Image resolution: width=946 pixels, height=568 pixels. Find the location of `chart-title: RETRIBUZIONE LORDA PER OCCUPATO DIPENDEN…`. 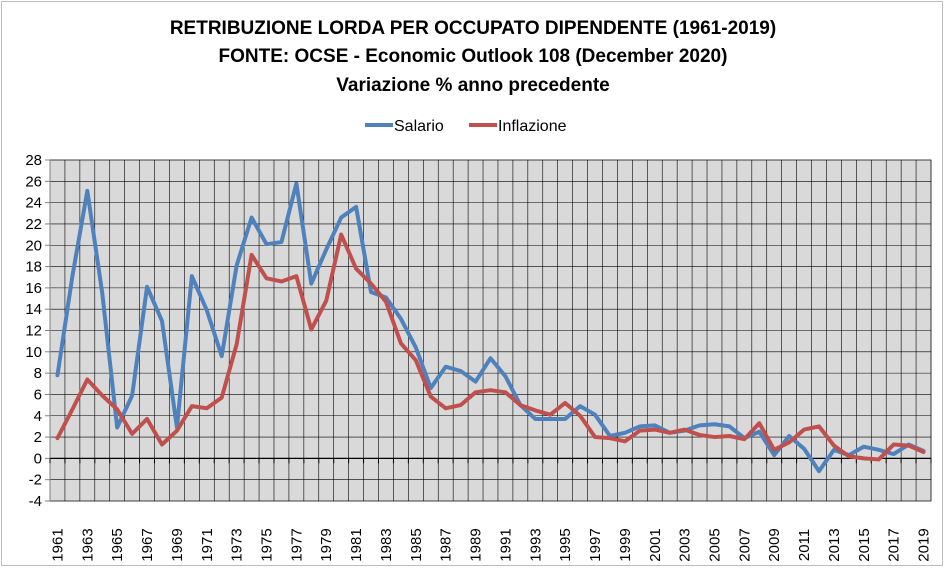

chart-title: RETRIBUZIONE LORDA PER OCCUPATO DIPENDEN… is located at coordinates (473, 57).